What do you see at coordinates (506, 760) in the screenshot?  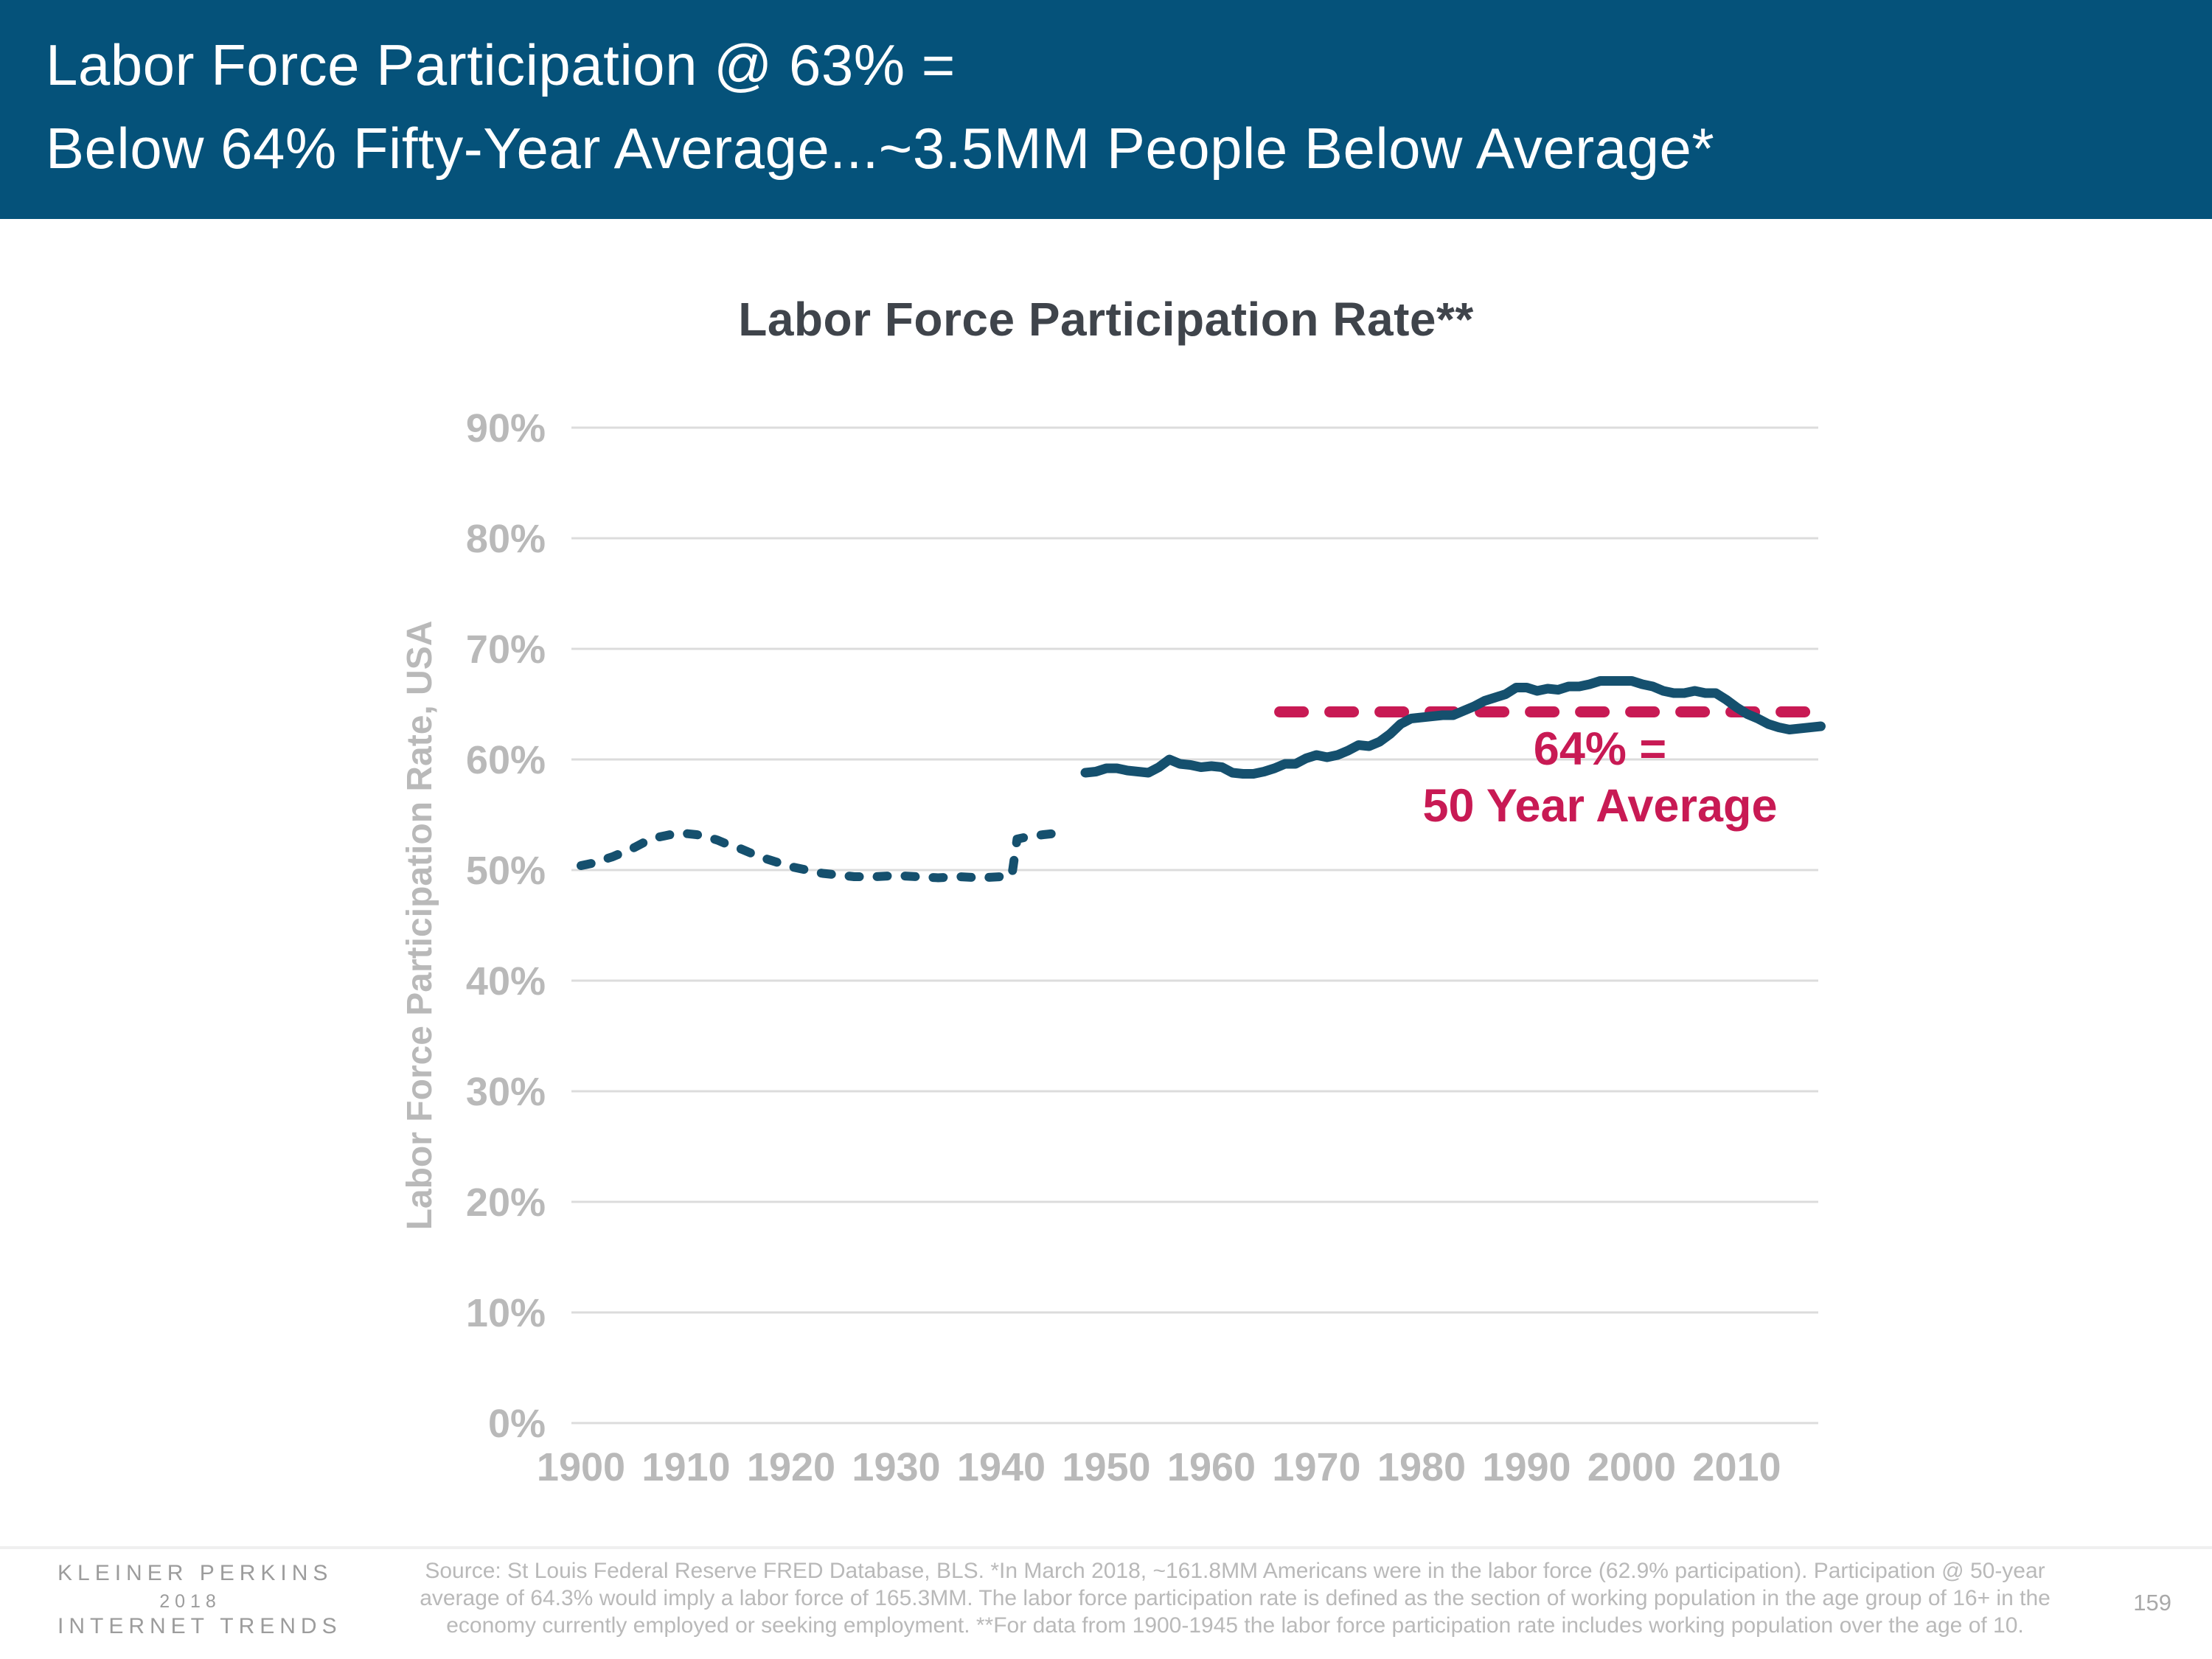 I see `y-tick-label-60: 60%` at bounding box center [506, 760].